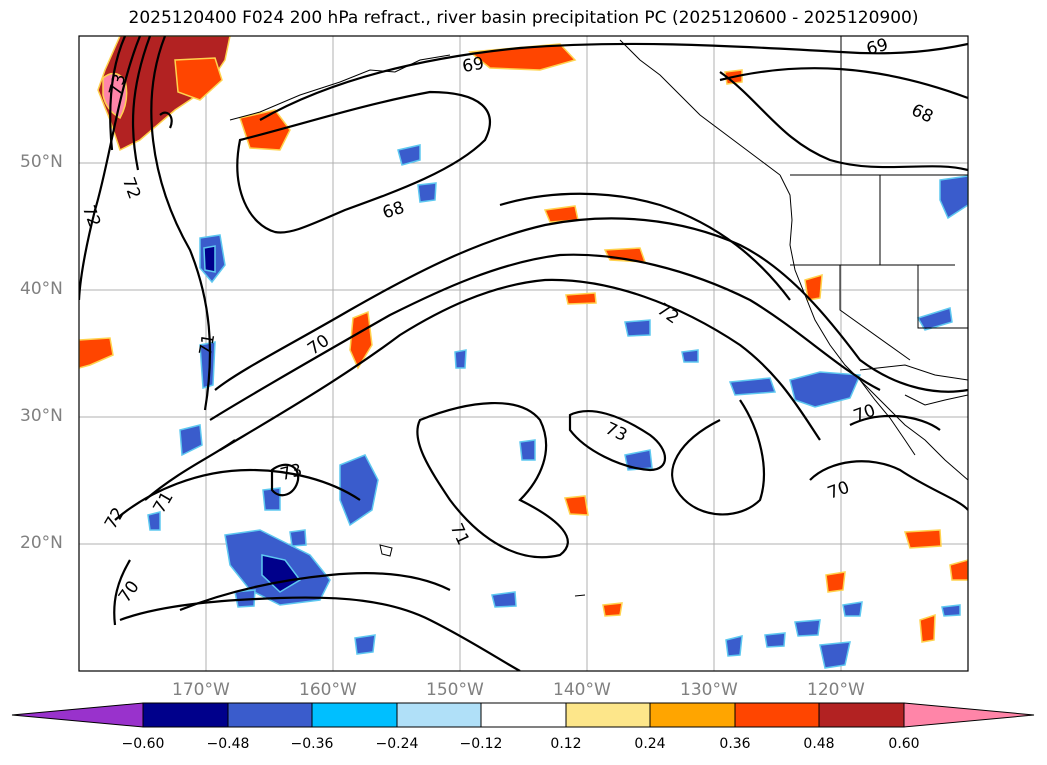  What do you see at coordinates (181, 223) in the screenshot?
I see `contour-71-west` at bounding box center [181, 223].